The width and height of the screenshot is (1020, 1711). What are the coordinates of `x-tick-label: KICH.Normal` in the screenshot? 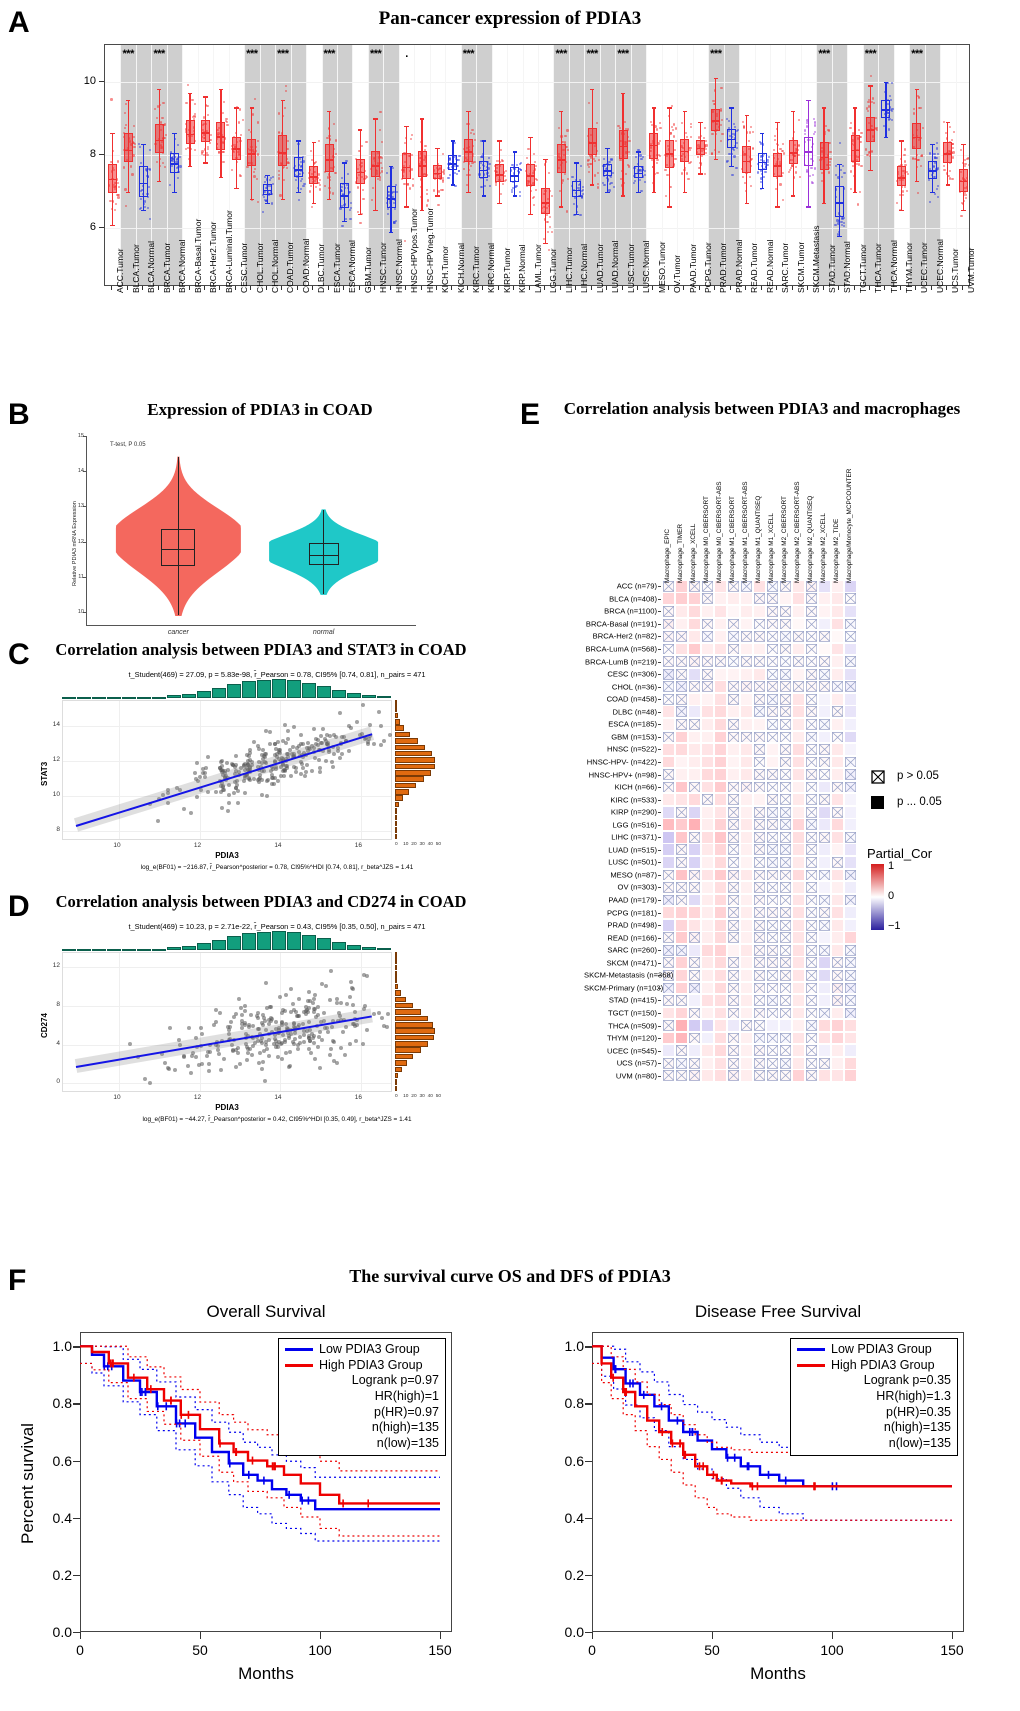 It's located at (460, 267).